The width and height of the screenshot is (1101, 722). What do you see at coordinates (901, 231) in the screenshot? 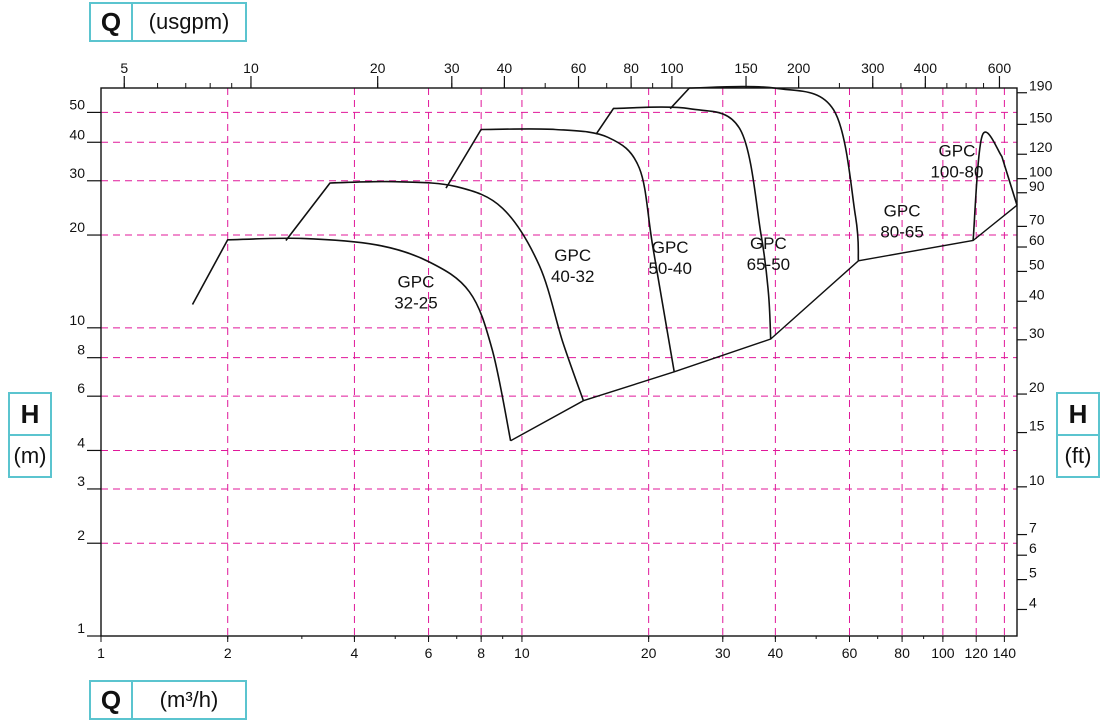
I see `series-label-gpc-80-65: 80-65` at bounding box center [901, 231].